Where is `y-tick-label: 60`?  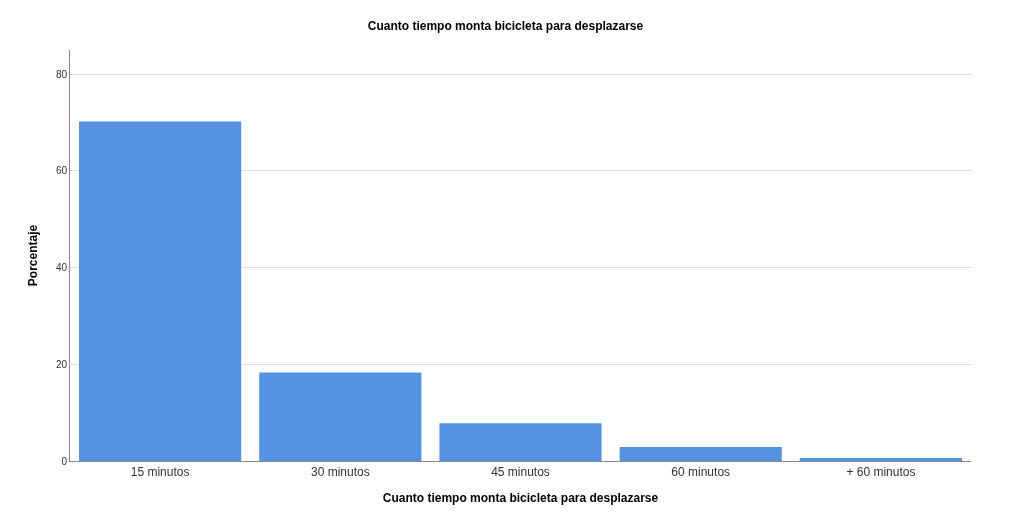
y-tick-label: 60 is located at coordinates (61, 171).